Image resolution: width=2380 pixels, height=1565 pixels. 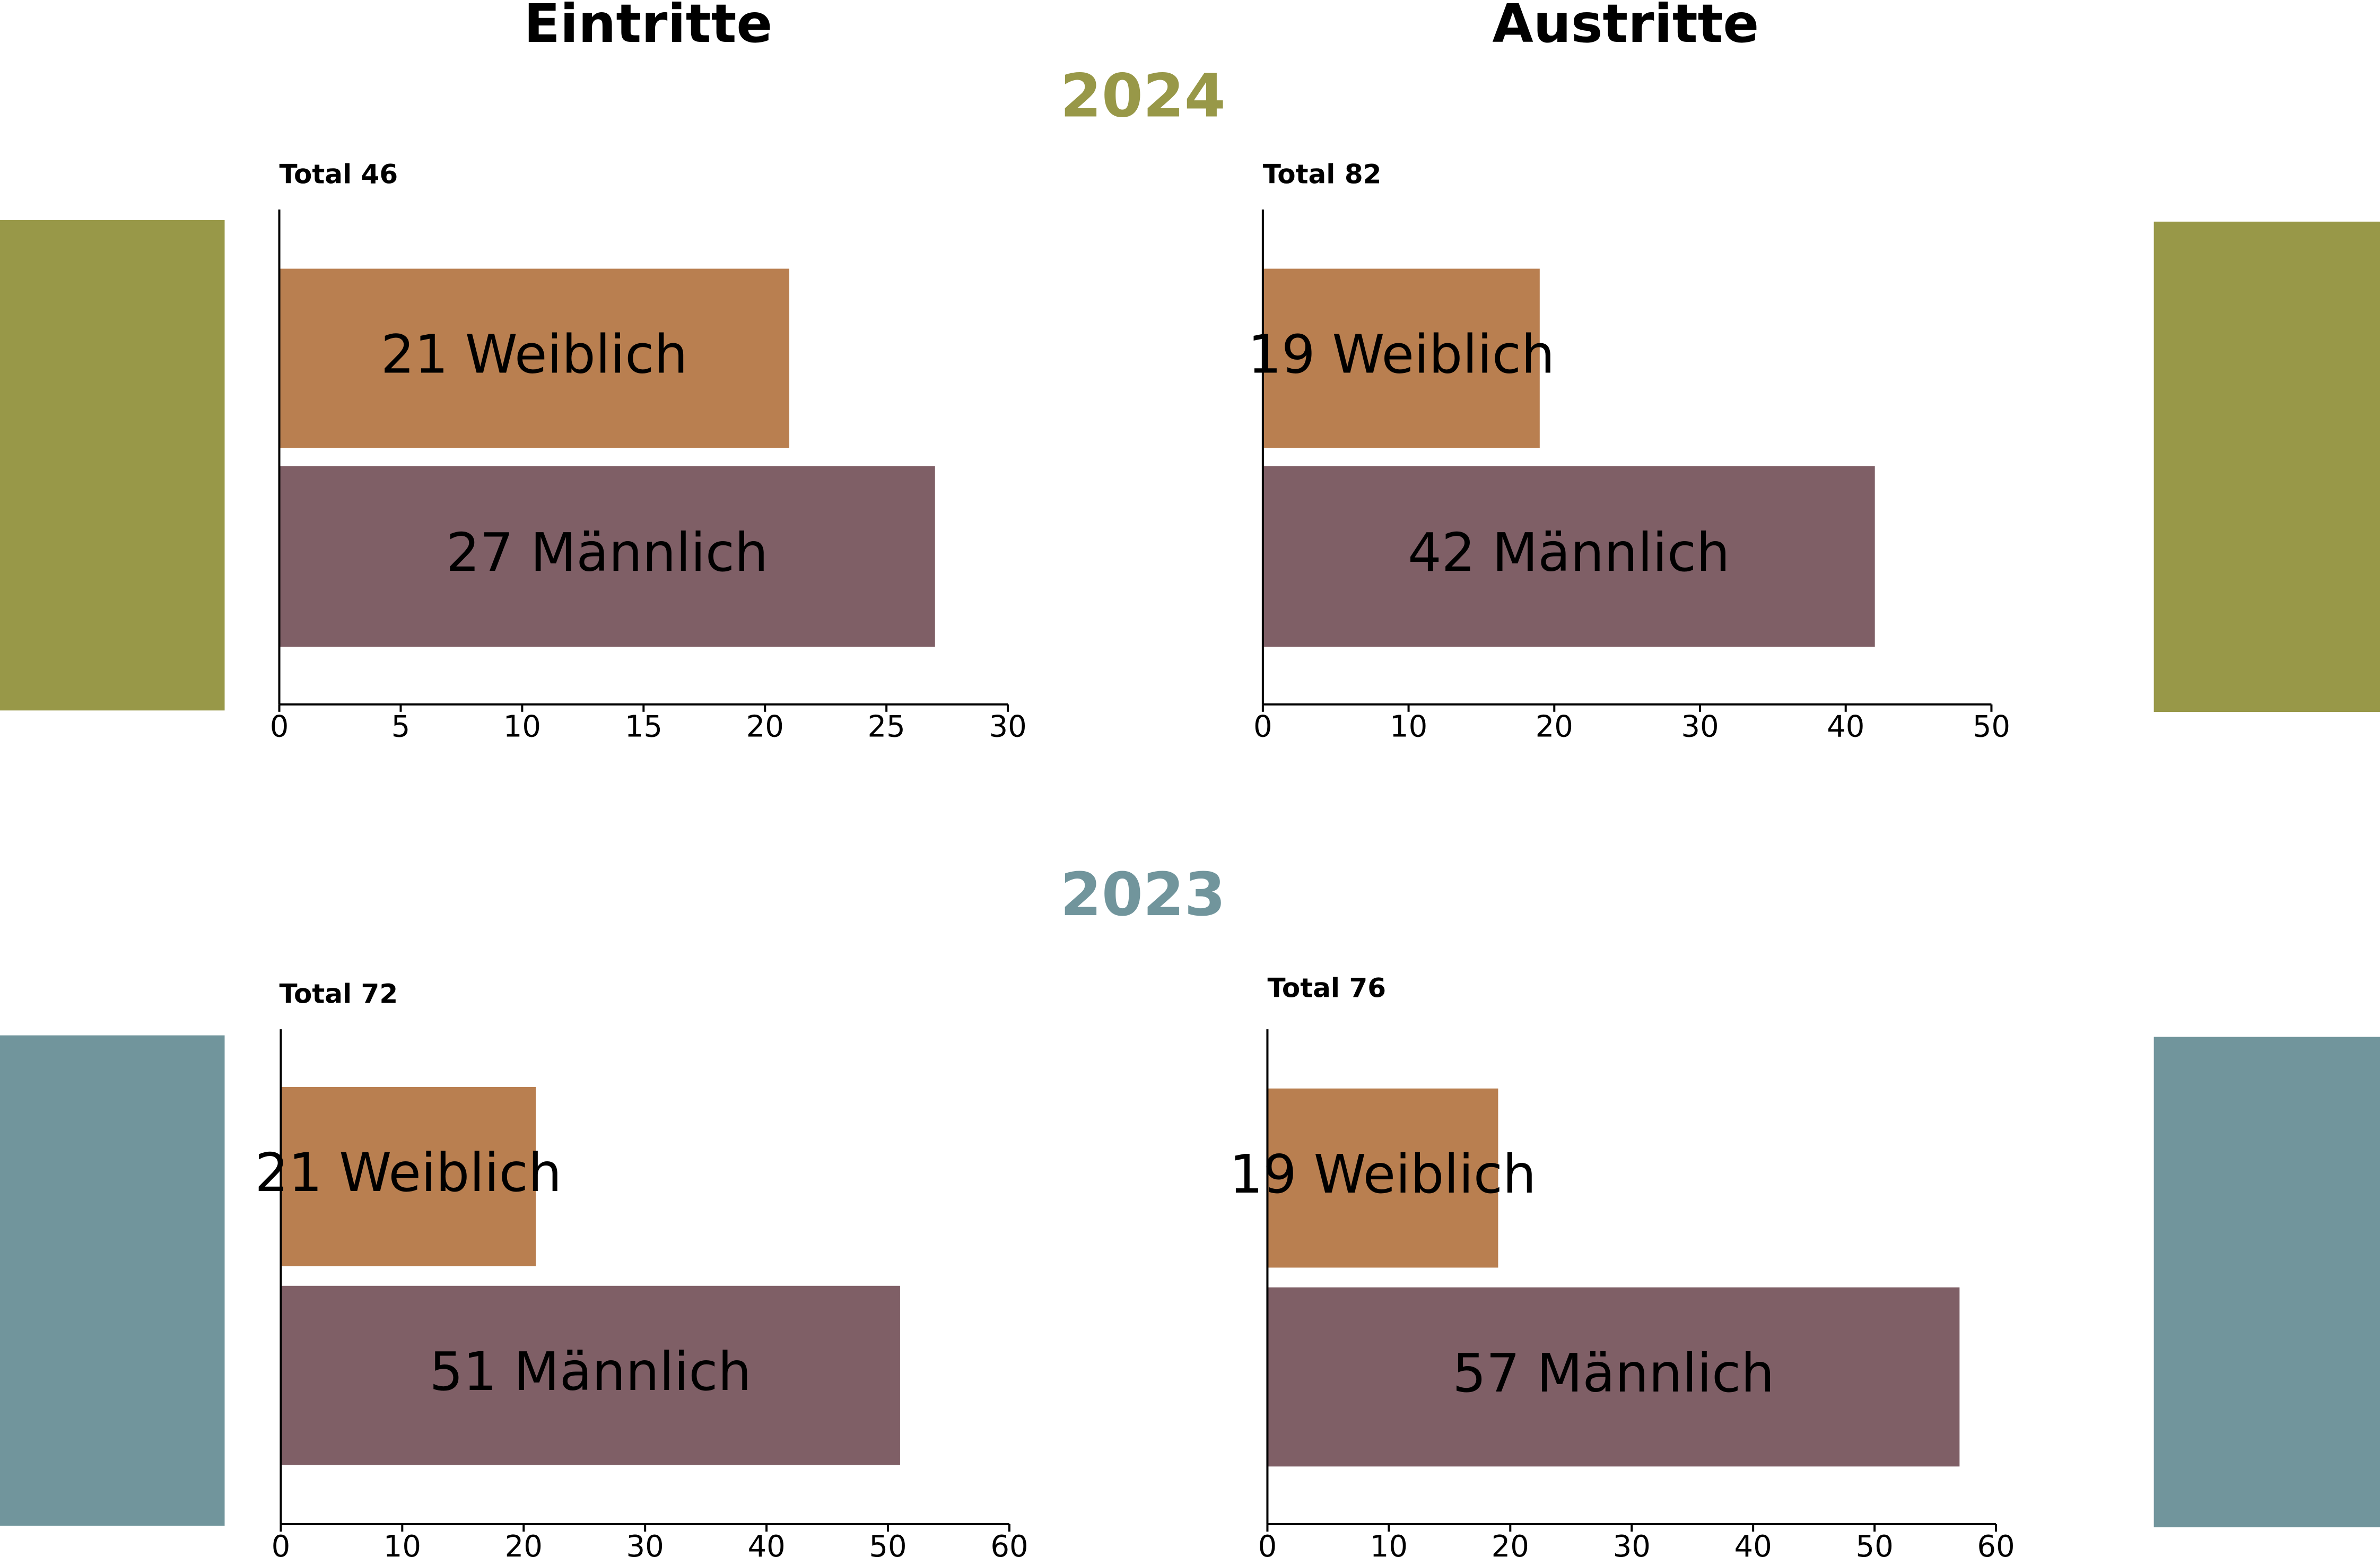 I want to click on x-tick-label: 5, so click(x=401, y=727).